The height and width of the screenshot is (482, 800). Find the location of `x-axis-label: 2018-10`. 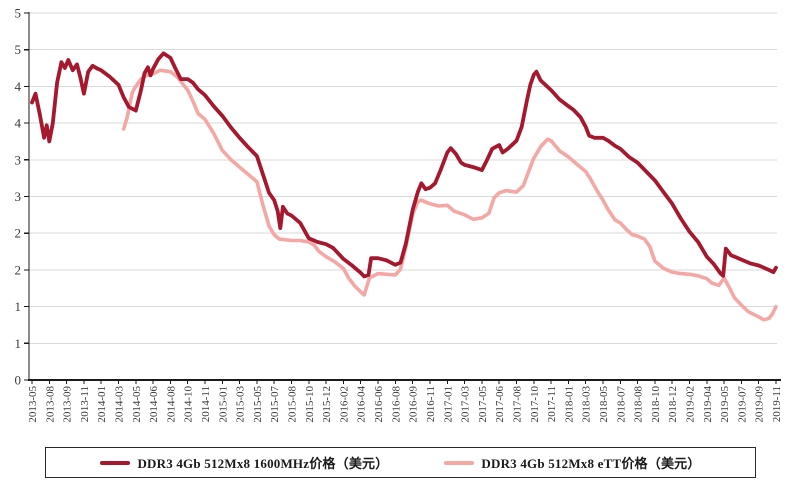

x-axis-label: 2018-10 is located at coordinates (656, 404).